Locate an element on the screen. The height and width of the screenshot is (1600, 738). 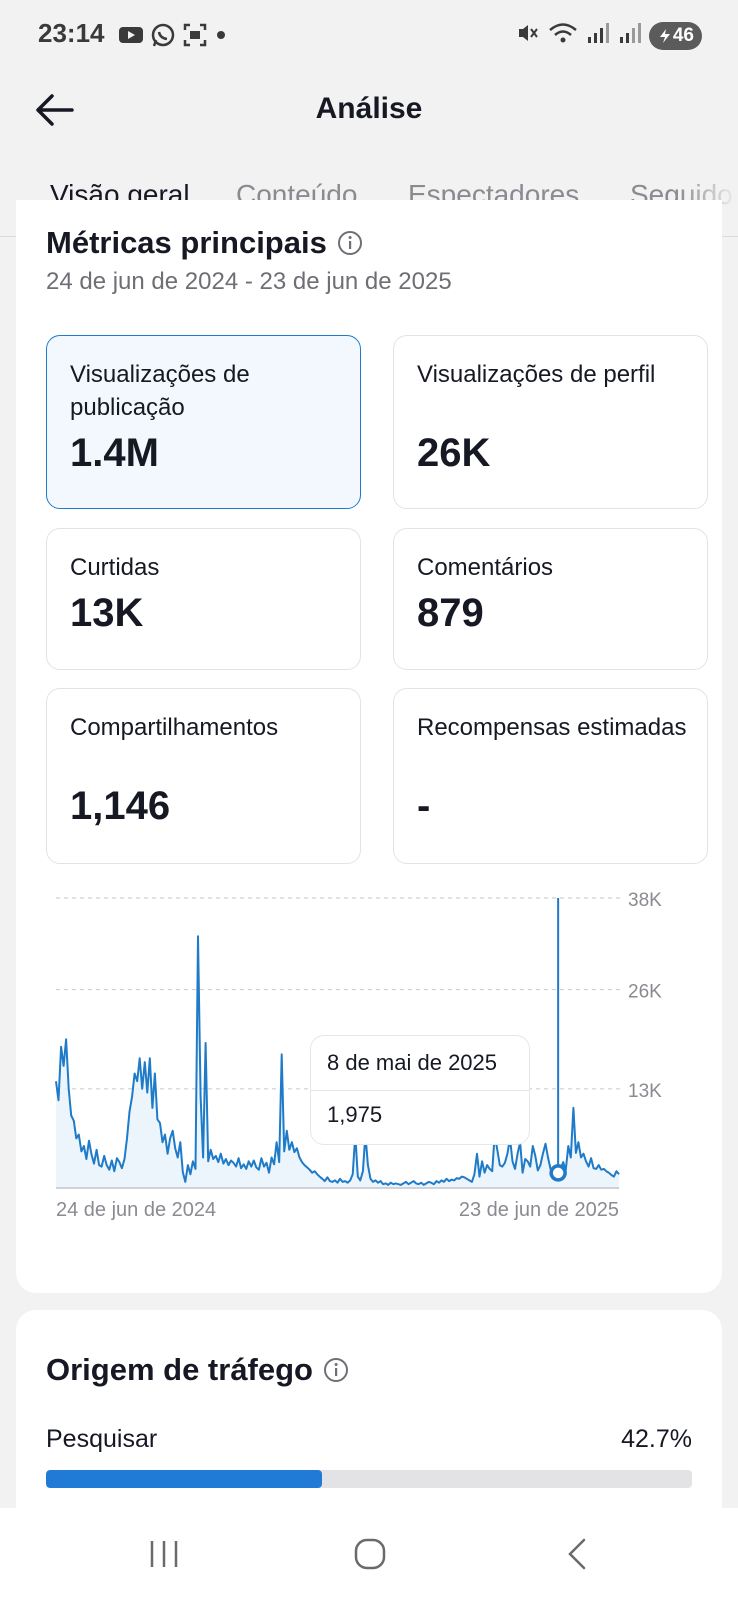
y-tick-label: 13K is located at coordinates (645, 1091).